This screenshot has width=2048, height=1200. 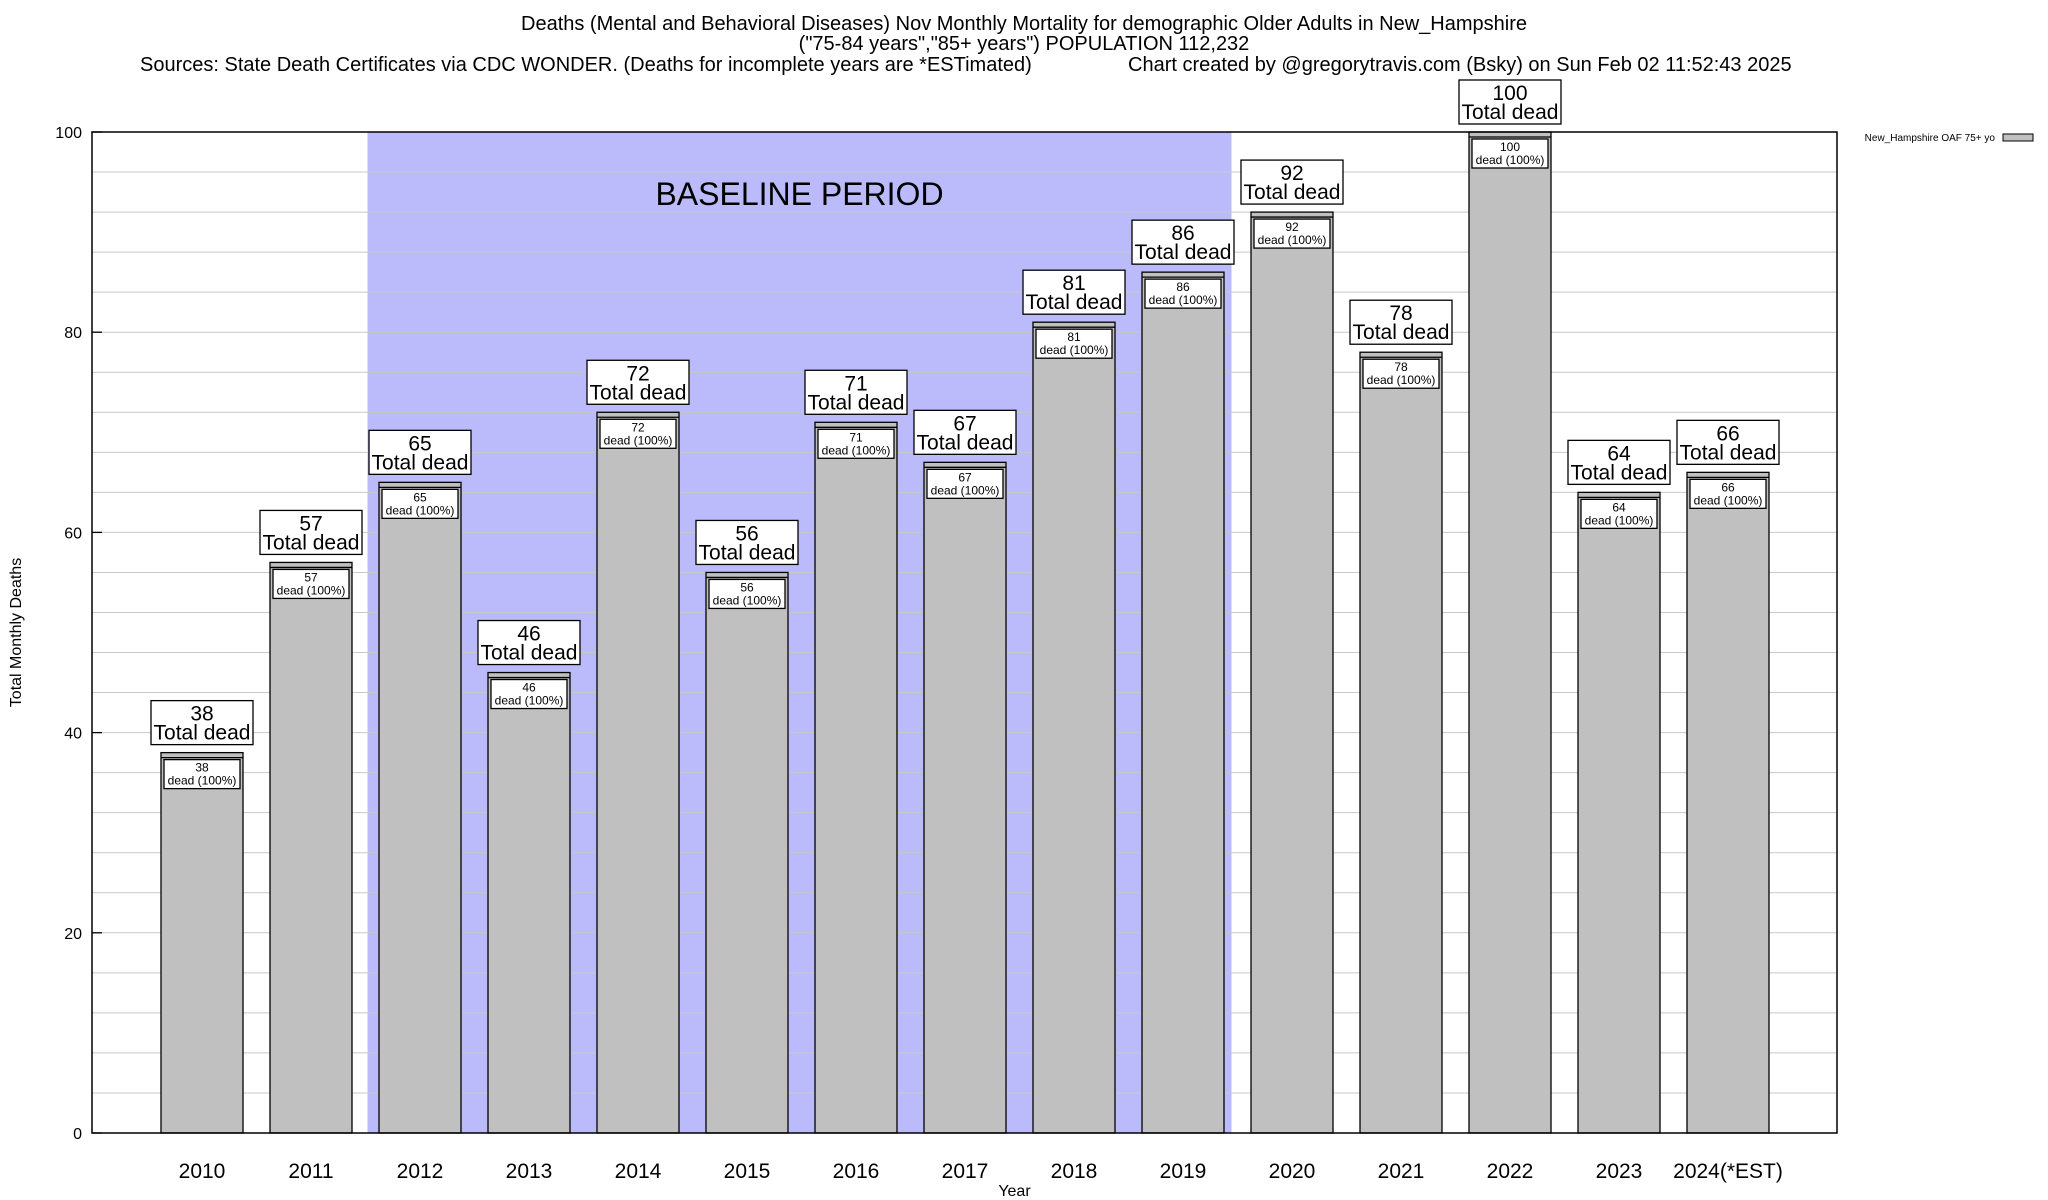 What do you see at coordinates (1930, 138) in the screenshot?
I see `legend-label: New_Hampshire OAF 75+ yo` at bounding box center [1930, 138].